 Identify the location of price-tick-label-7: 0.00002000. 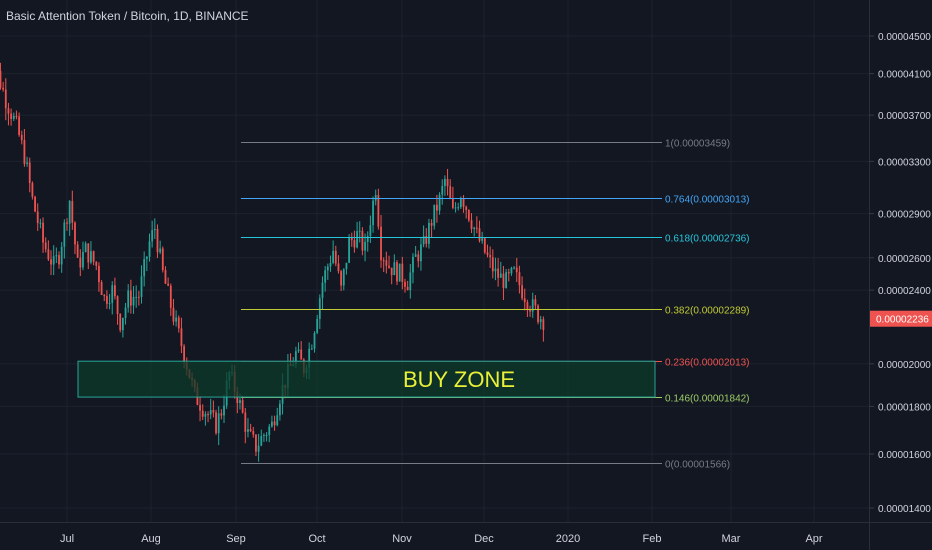
(904, 365).